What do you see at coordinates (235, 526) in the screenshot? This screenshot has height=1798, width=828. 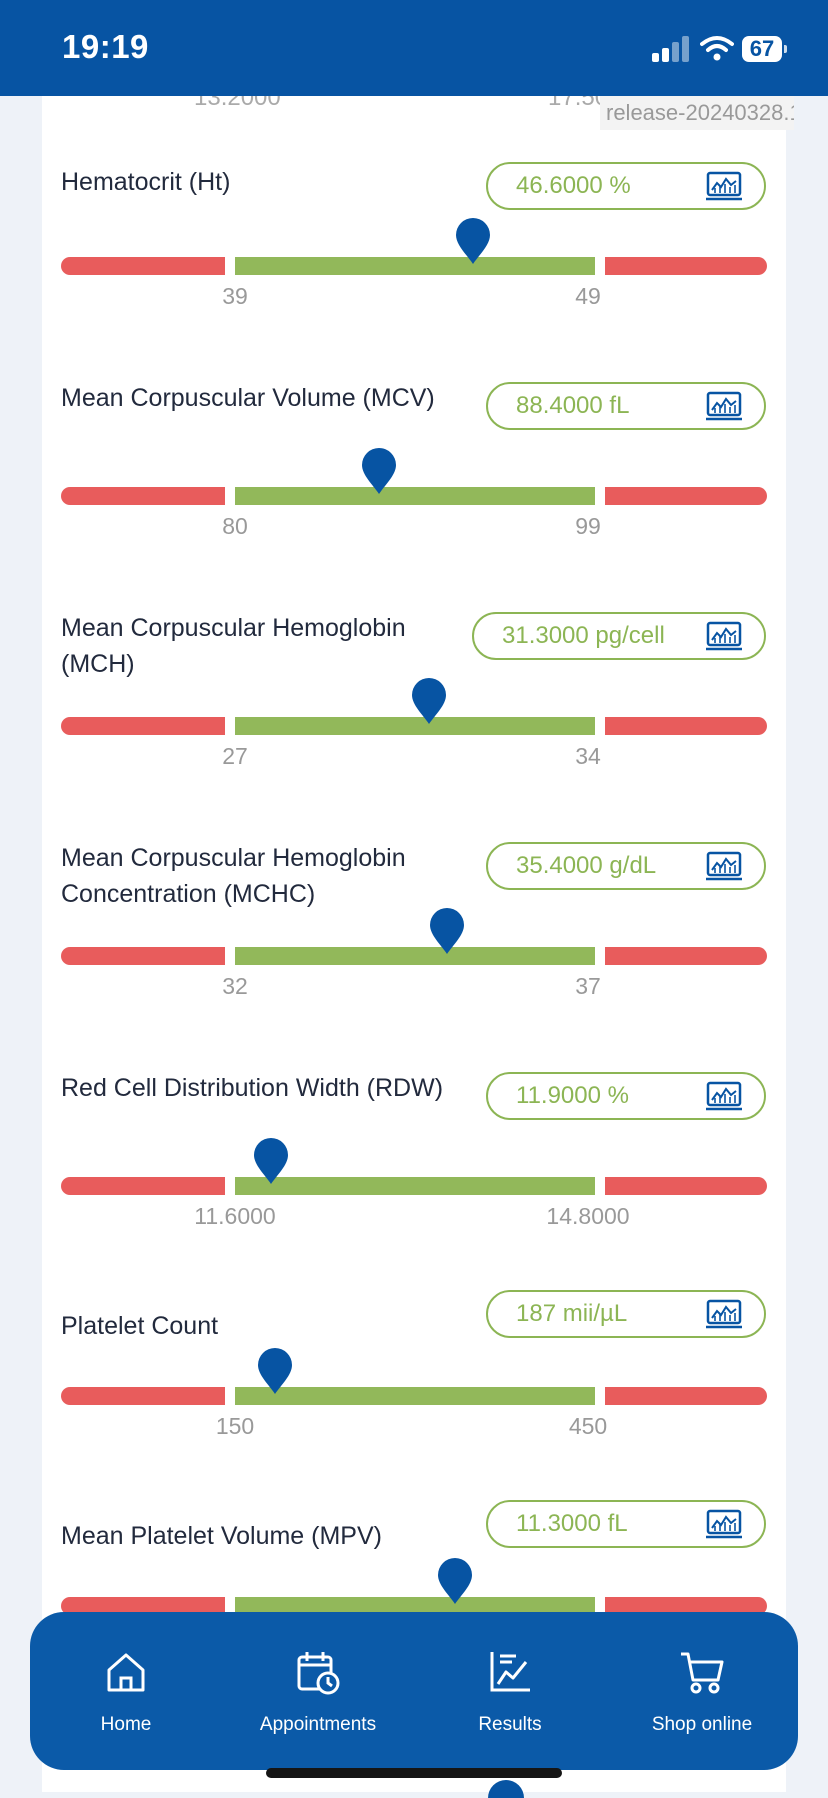 I see `range-low-label: 80` at bounding box center [235, 526].